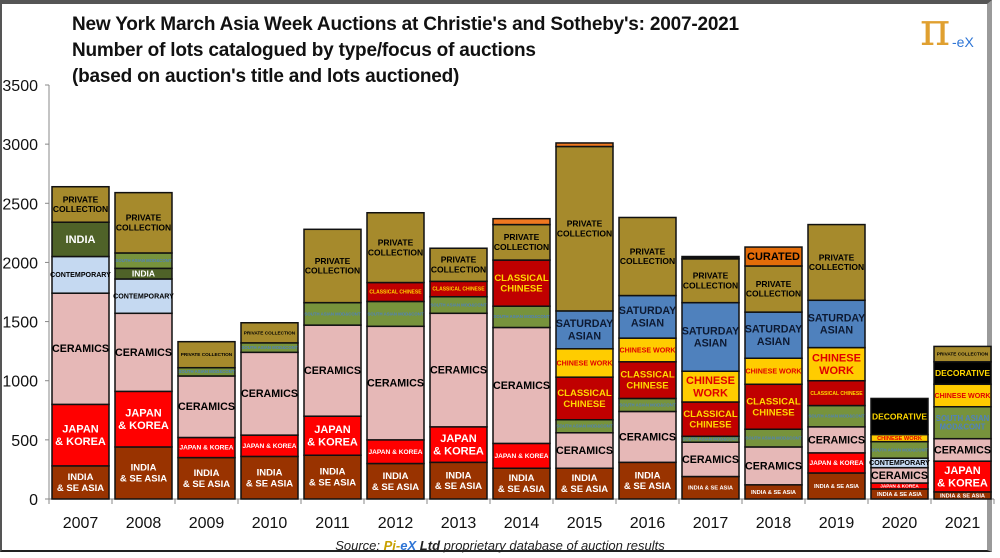 The width and height of the screenshot is (1000, 558). I want to click on bar-segment-pc-2009, so click(206, 354).